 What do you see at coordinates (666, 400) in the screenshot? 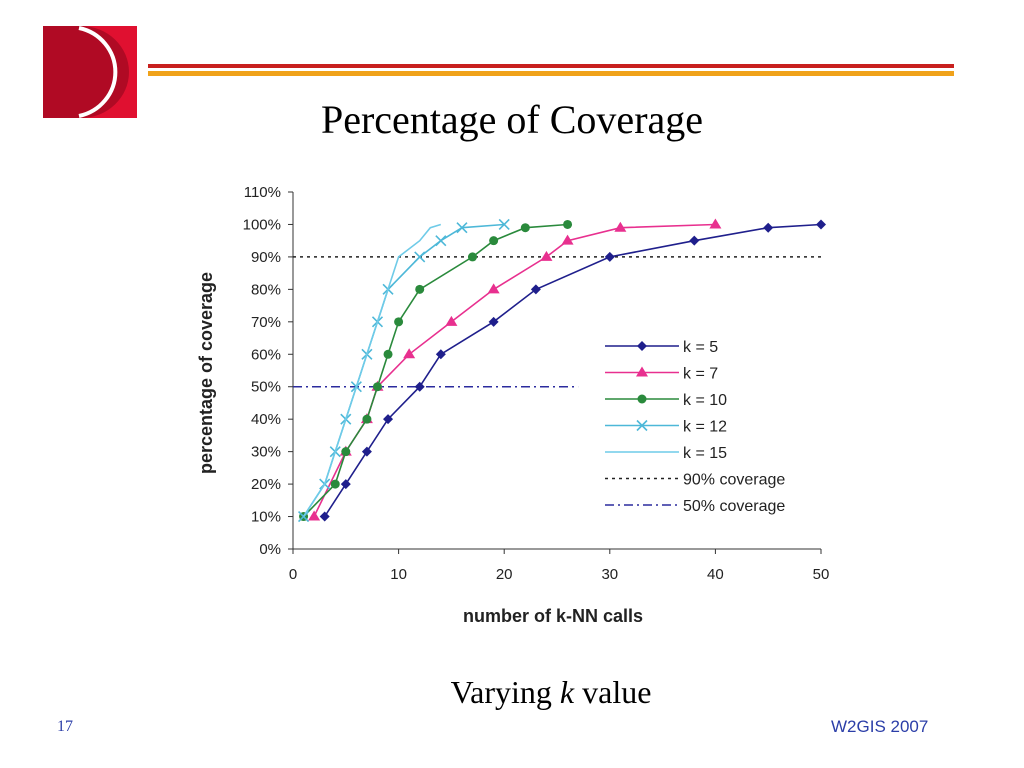
I see `legend-item: k = 10` at bounding box center [666, 400].